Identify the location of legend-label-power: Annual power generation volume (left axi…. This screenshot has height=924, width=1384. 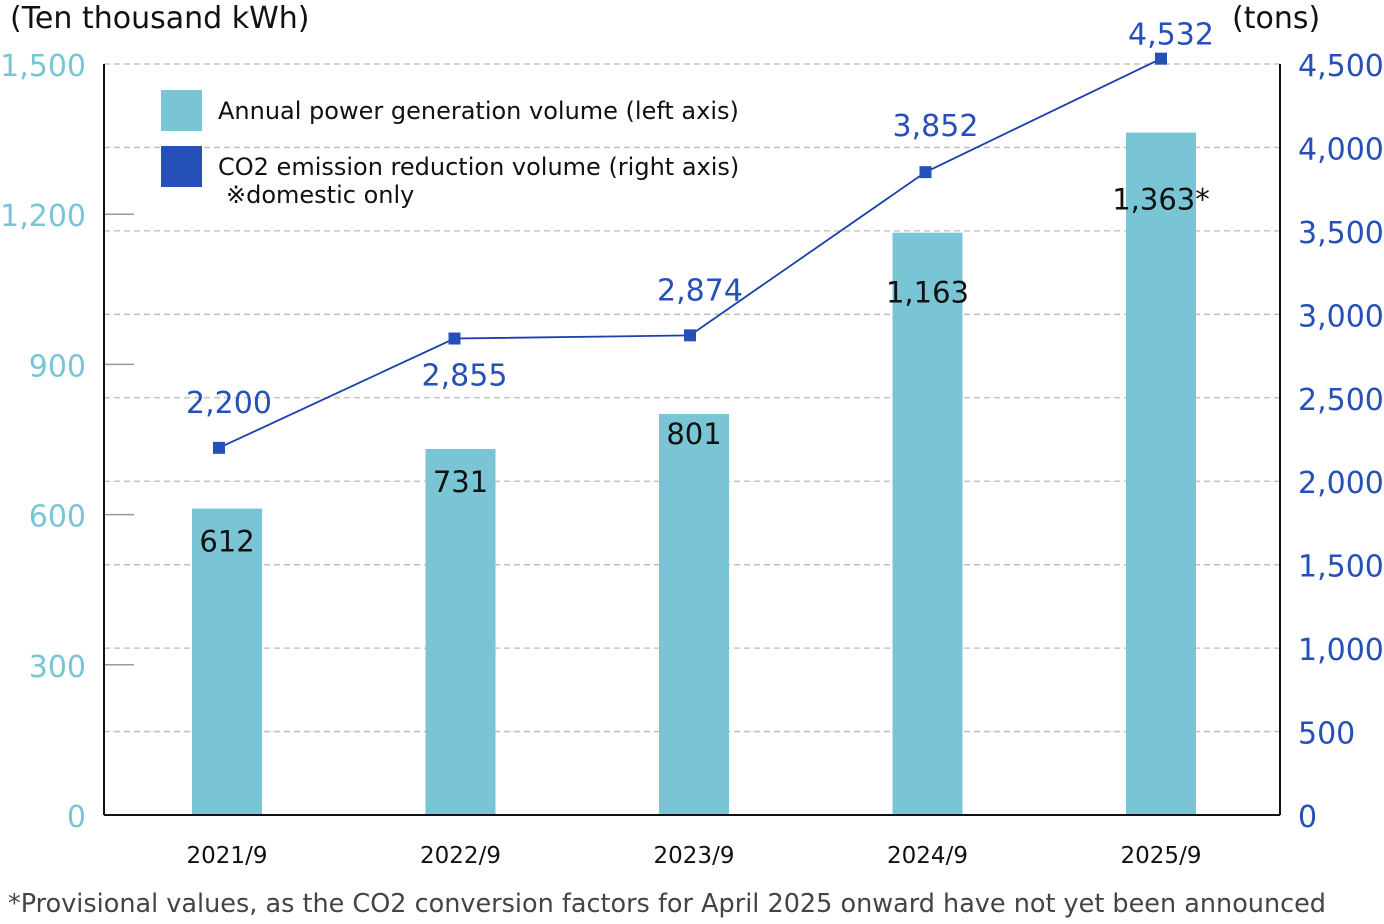
(478, 111).